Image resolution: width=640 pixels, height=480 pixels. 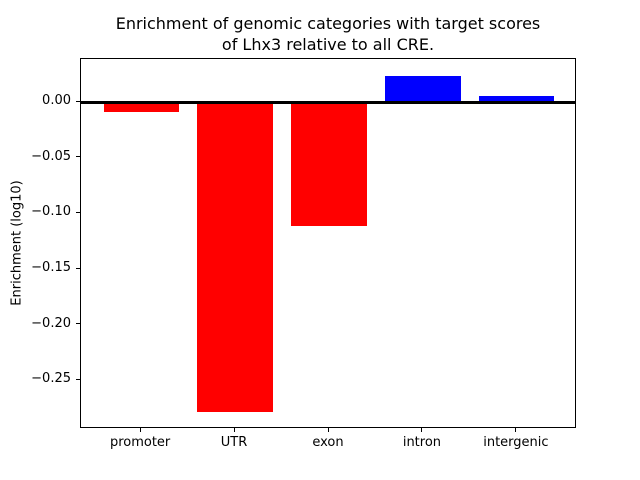 What do you see at coordinates (17, 243) in the screenshot?
I see `y-axis-label: Enrichment (log10)` at bounding box center [17, 243].